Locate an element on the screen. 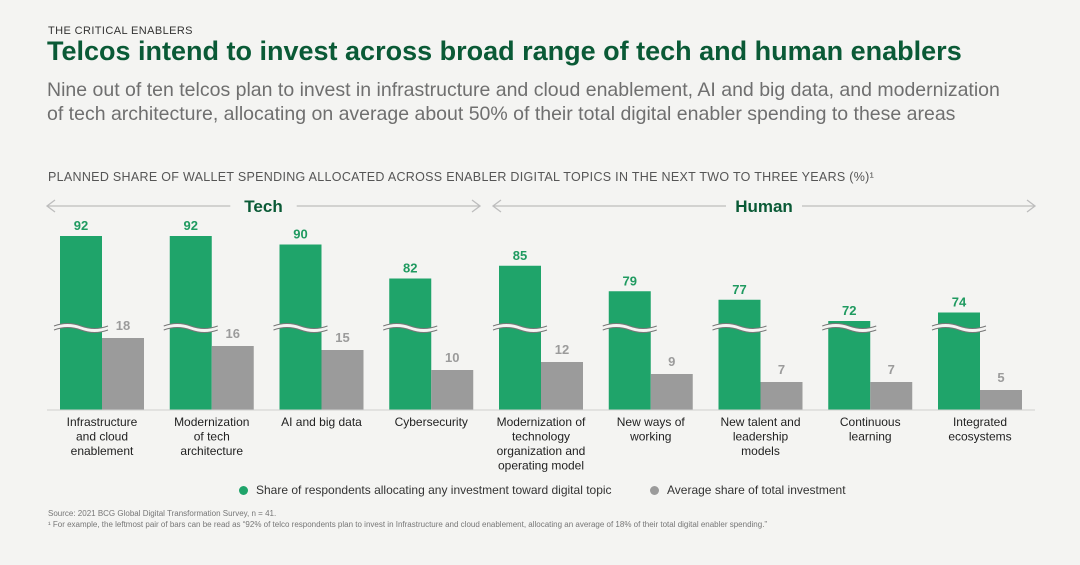  category-label: Cybersecurity is located at coordinates (431, 422).